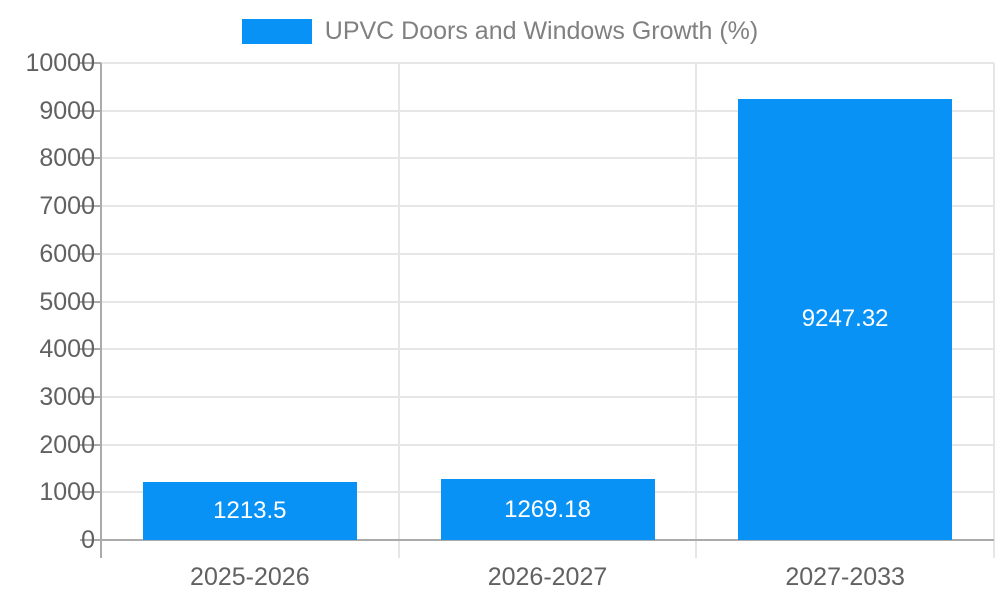  What do you see at coordinates (845, 577) in the screenshot?
I see `x-tick-label: 2027-2033` at bounding box center [845, 577].